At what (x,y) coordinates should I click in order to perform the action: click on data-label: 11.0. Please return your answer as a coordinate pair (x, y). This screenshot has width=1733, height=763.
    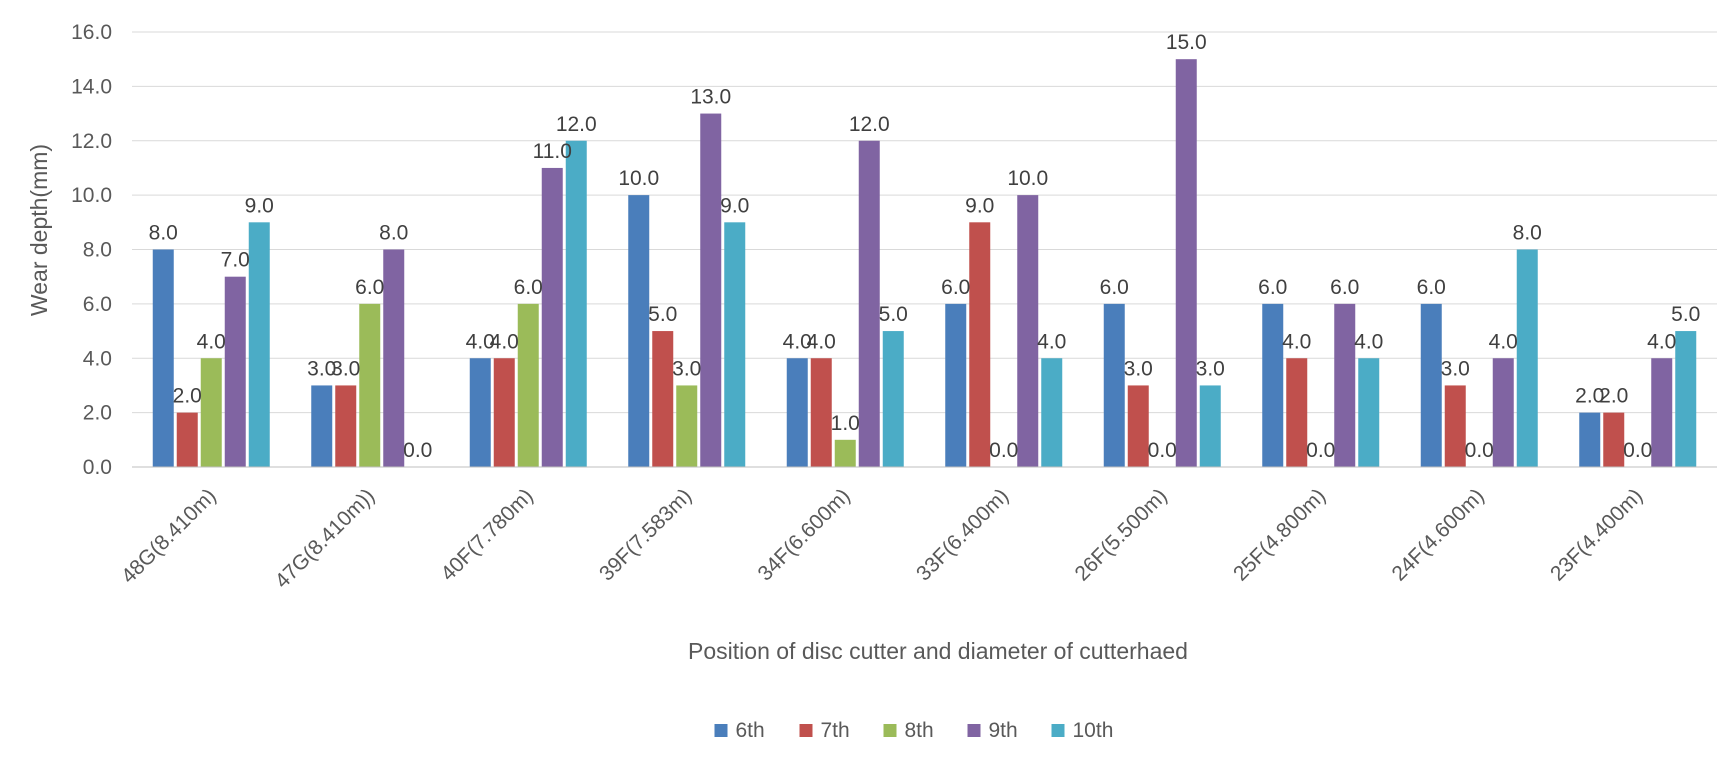
    Looking at the image, I should click on (552, 151).